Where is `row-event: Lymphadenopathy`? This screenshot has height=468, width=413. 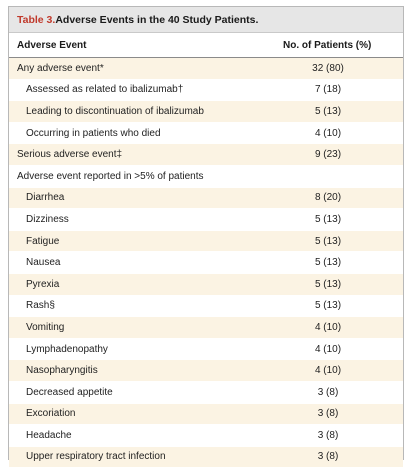 row-event: Lymphadenopathy is located at coordinates (67, 349).